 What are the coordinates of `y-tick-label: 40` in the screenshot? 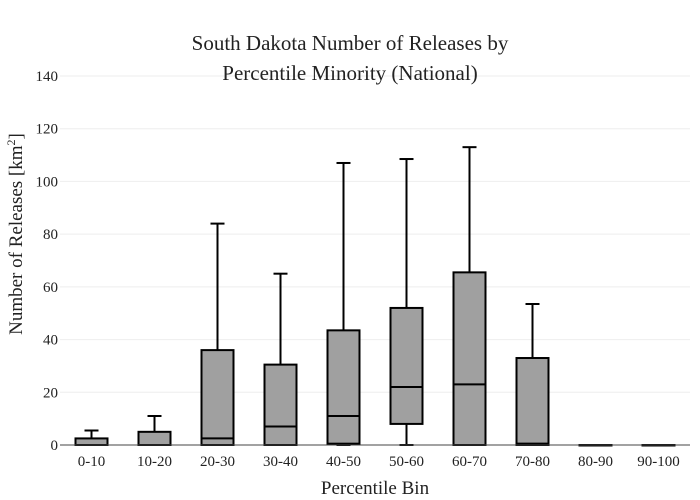 It's located at (50, 341).